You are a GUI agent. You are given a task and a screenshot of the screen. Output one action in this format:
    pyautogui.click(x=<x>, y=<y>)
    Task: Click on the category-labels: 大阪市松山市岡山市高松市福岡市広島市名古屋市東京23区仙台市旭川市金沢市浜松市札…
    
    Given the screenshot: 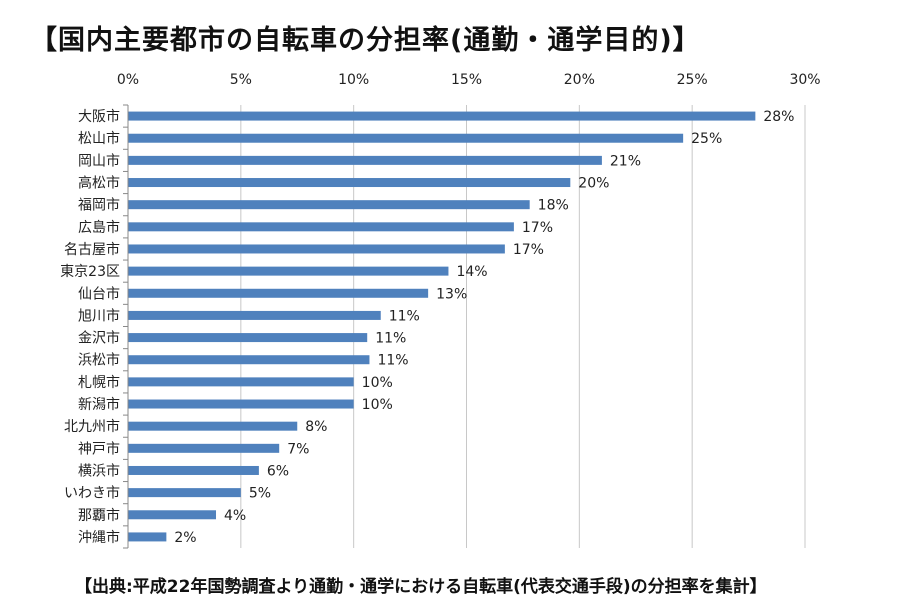 What is the action you would take?
    pyautogui.click(x=94, y=326)
    